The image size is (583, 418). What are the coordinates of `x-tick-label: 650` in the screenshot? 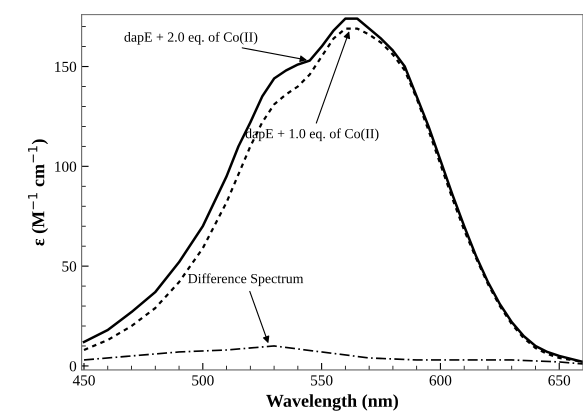 It's located at (559, 380).